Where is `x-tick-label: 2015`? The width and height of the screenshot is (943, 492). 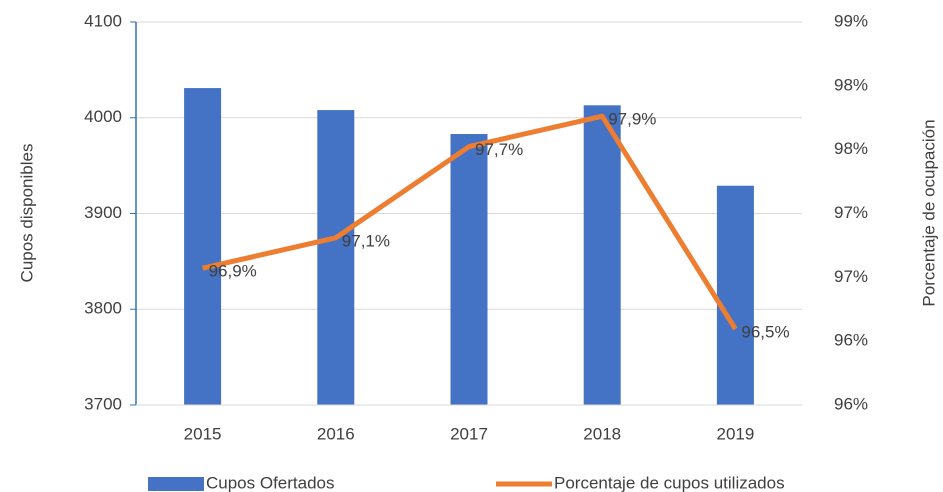
x-tick-label: 2015 is located at coordinates (203, 433).